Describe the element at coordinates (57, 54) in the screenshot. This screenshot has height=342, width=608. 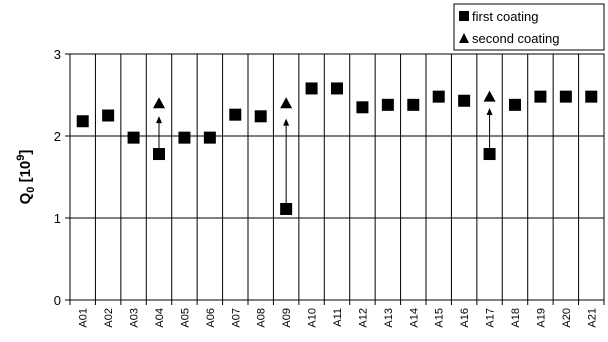
I see `y-tick-label: 3` at that location.